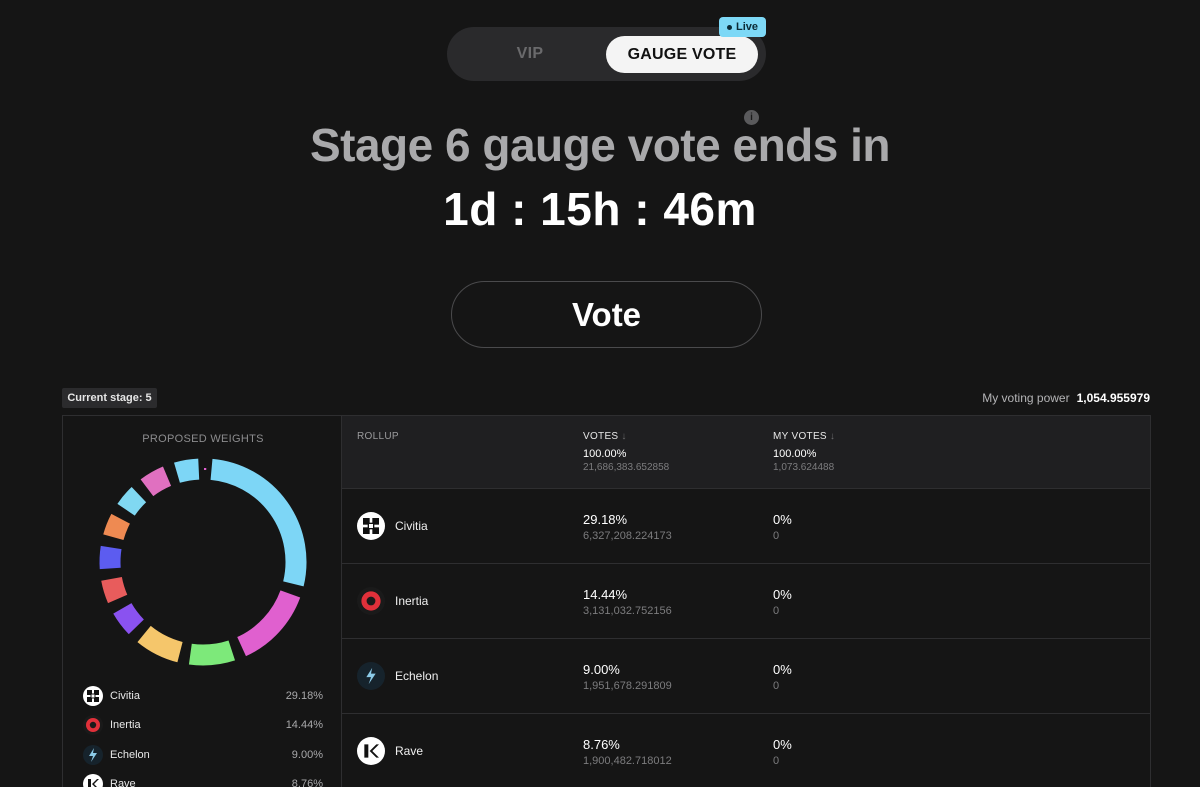 Image resolution: width=1200 pixels, height=787 pixels. What do you see at coordinates (417, 676) in the screenshot?
I see `rollup-name: Echelon` at bounding box center [417, 676].